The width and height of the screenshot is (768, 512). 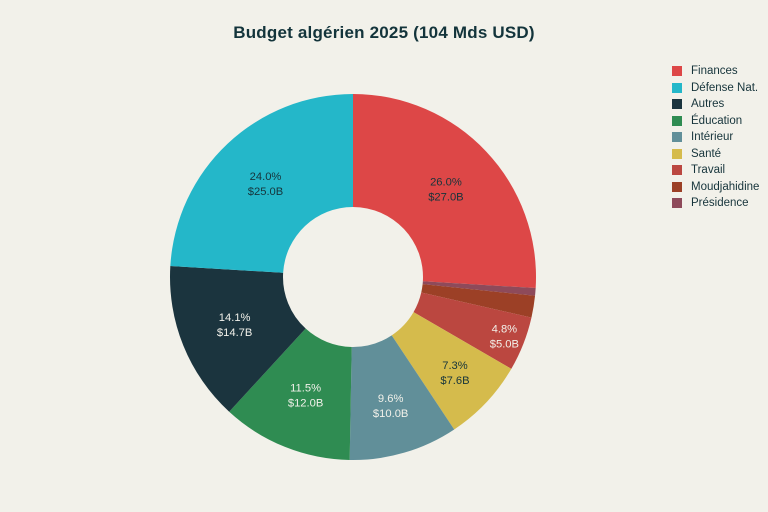 I want to click on slice-label-defense-nat: 24.0% $25.0B, so click(x=265, y=184).